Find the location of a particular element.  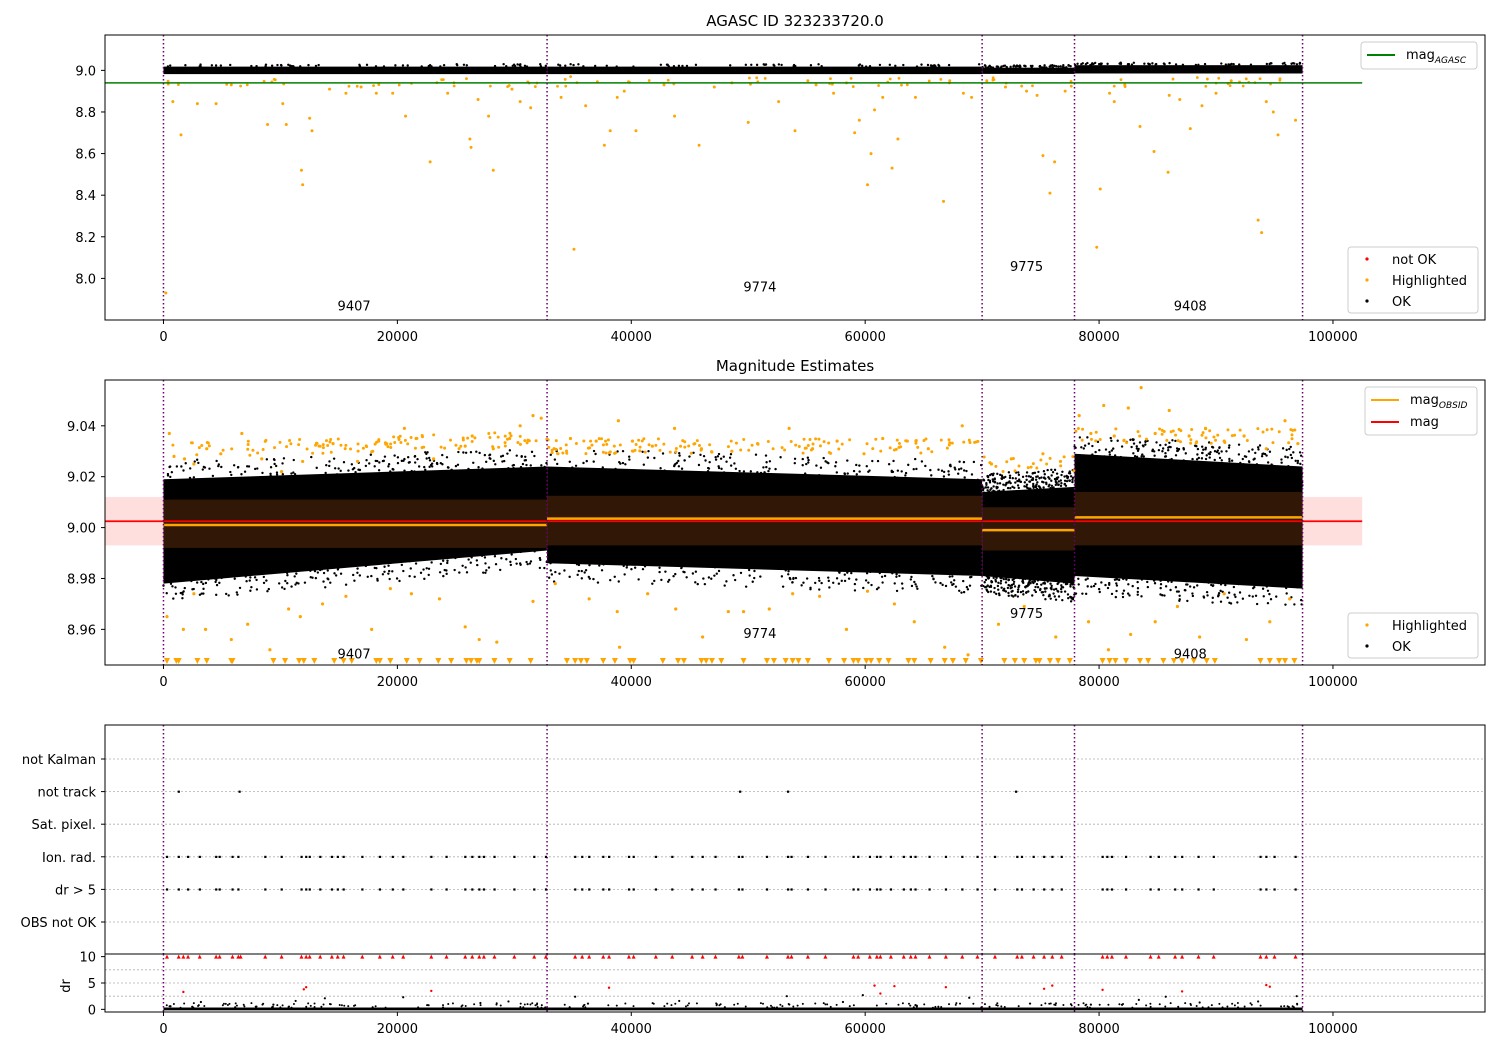

flag-category-label: OBS not OK is located at coordinates (59, 923).